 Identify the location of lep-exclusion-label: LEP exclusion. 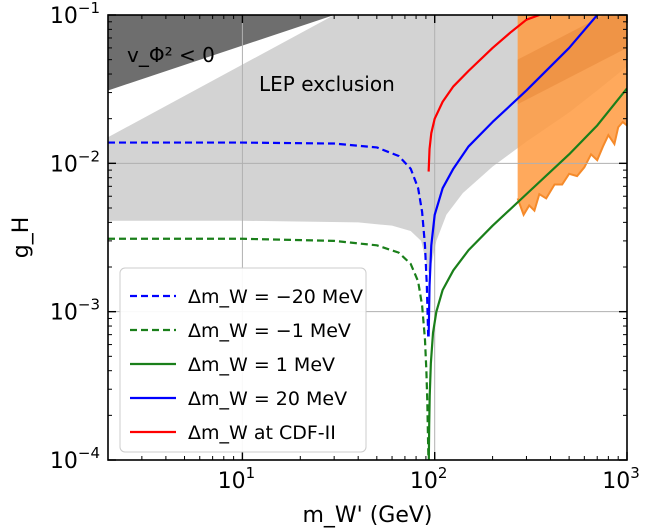
(327, 84).